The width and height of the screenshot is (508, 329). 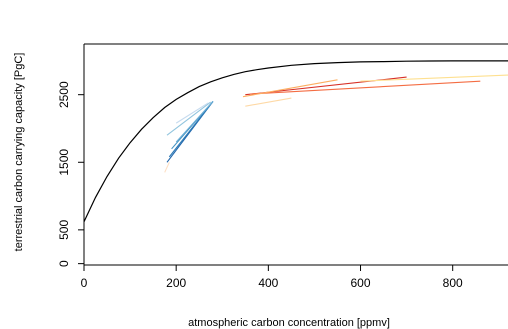 I want to click on y-tick-label-1: 500, so click(x=64, y=230).